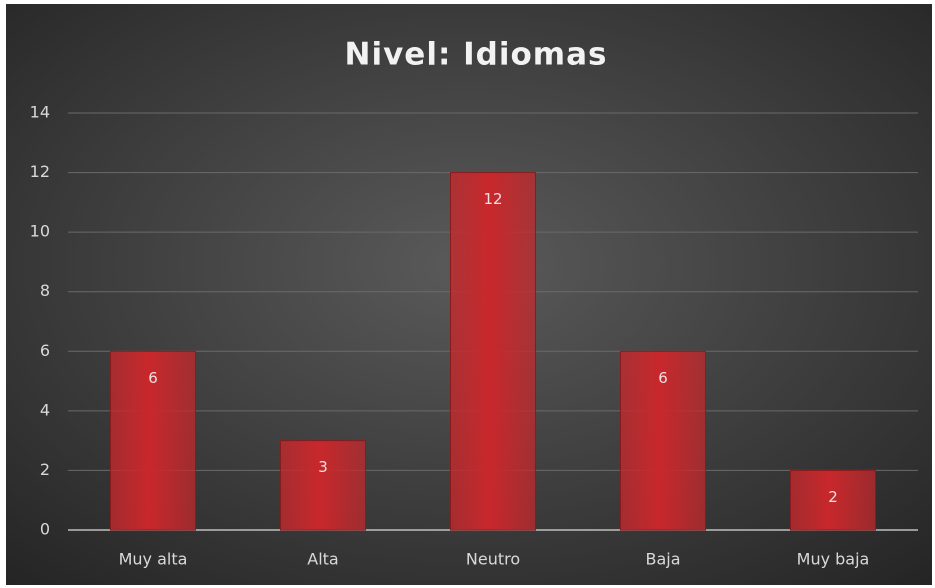 This screenshot has height=588, width=935. What do you see at coordinates (45, 350) in the screenshot?
I see `y-tick-label: 6` at bounding box center [45, 350].